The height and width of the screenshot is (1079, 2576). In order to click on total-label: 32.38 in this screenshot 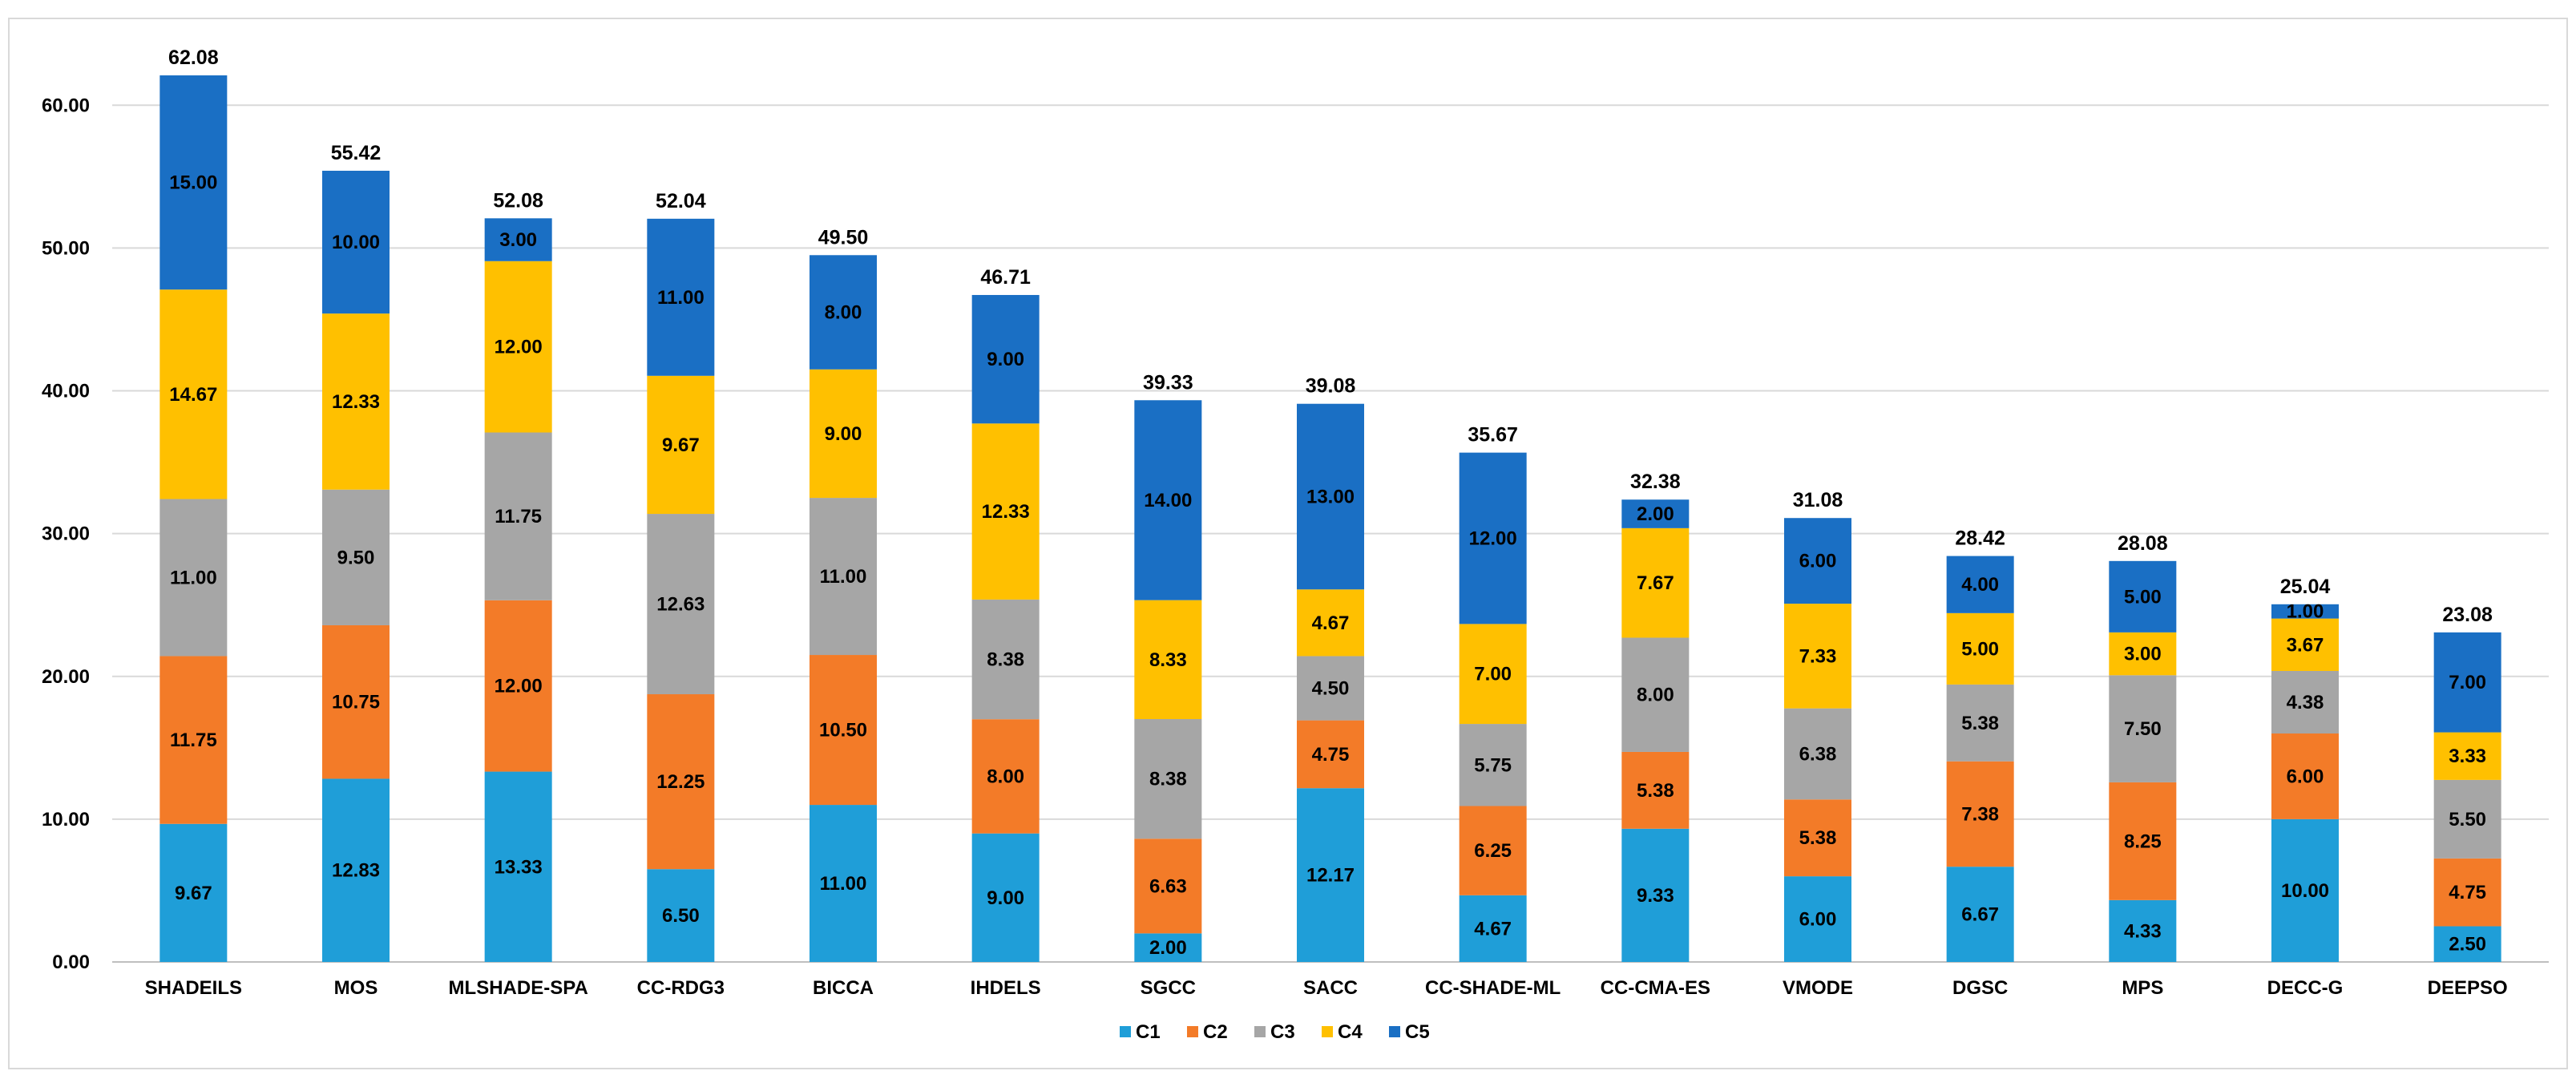, I will do `click(1656, 482)`.